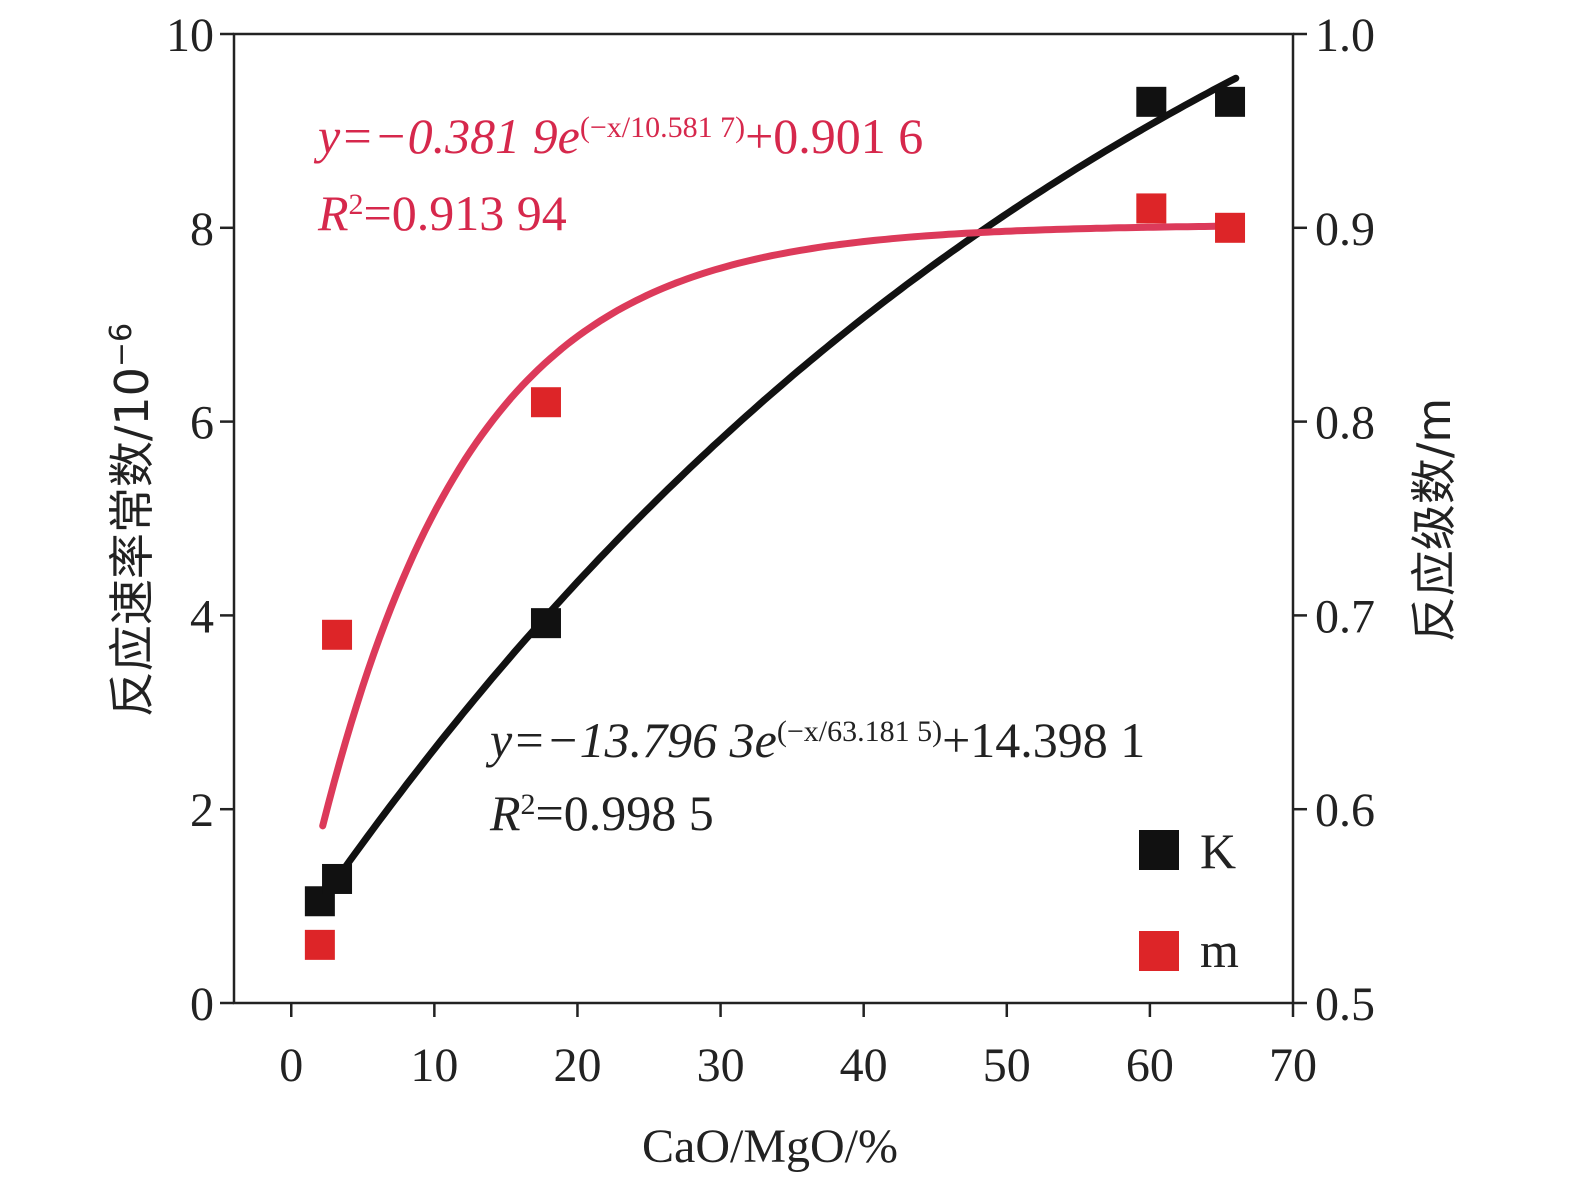  I want to click on m-fit-r2: R2=0.913 94, so click(442, 213).